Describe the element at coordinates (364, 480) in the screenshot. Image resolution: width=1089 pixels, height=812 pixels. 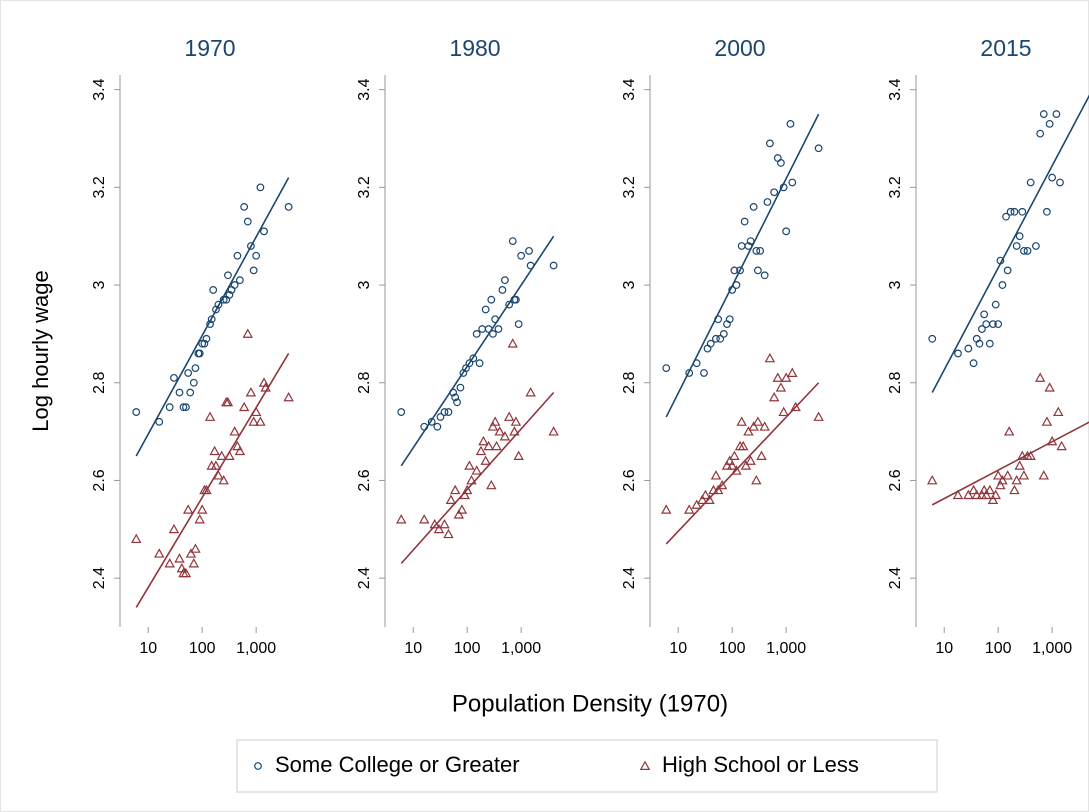
I see `y-tick-label: 2.6` at that location.